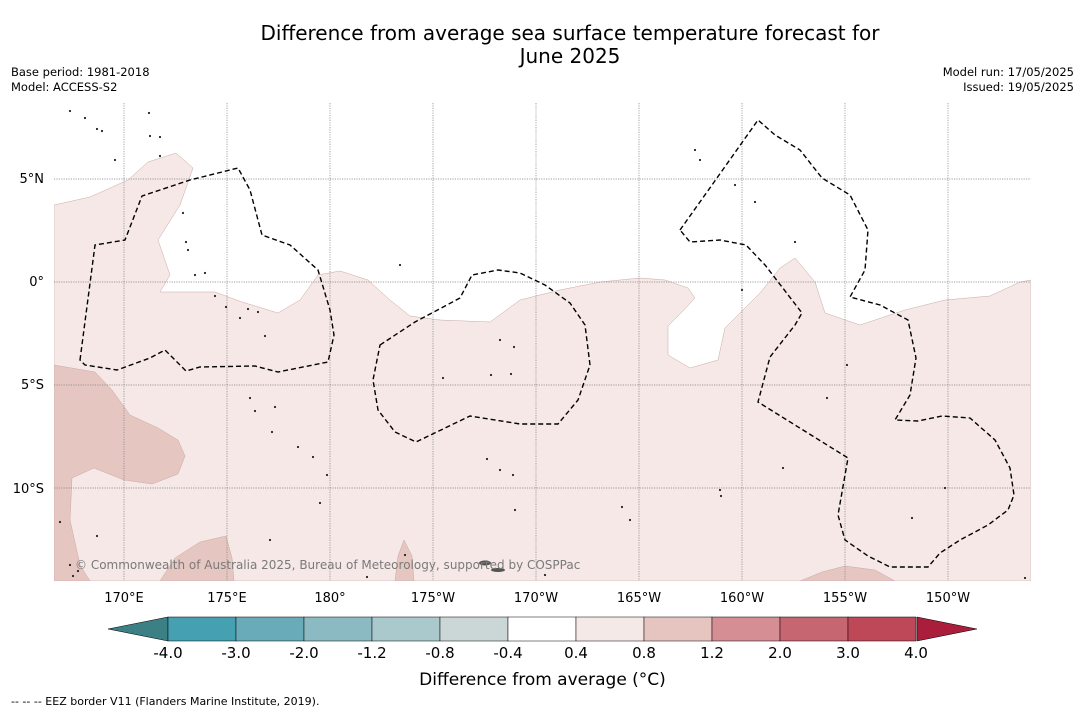 This screenshot has width=1085, height=713. What do you see at coordinates (576, 653) in the screenshot?
I see `colorbar-tick: 0.4` at bounding box center [576, 653].